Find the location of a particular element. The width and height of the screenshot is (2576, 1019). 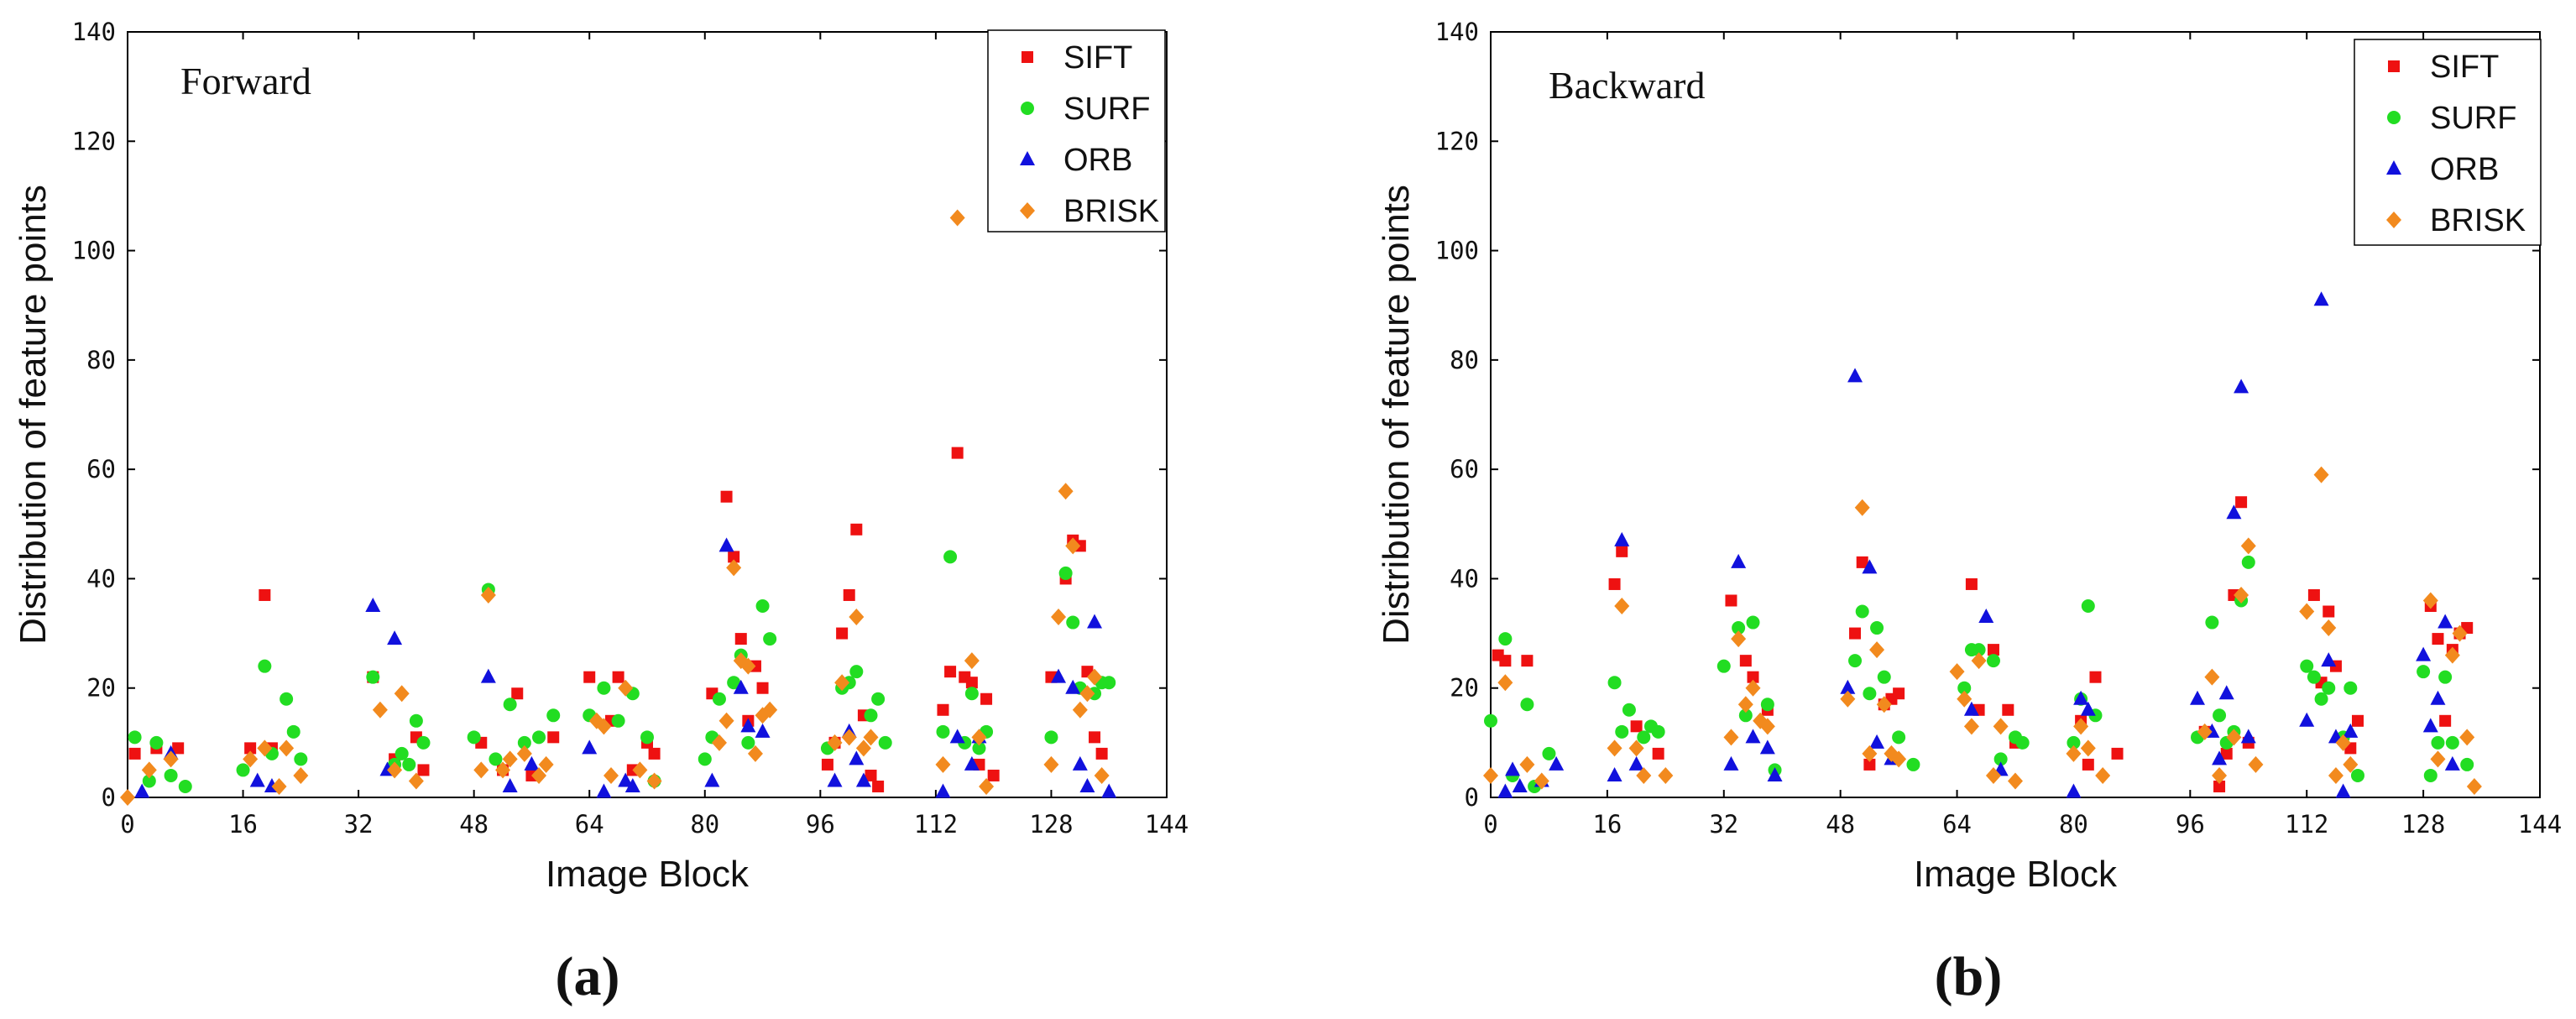

x-tick-label: 112 is located at coordinates (2306, 824).